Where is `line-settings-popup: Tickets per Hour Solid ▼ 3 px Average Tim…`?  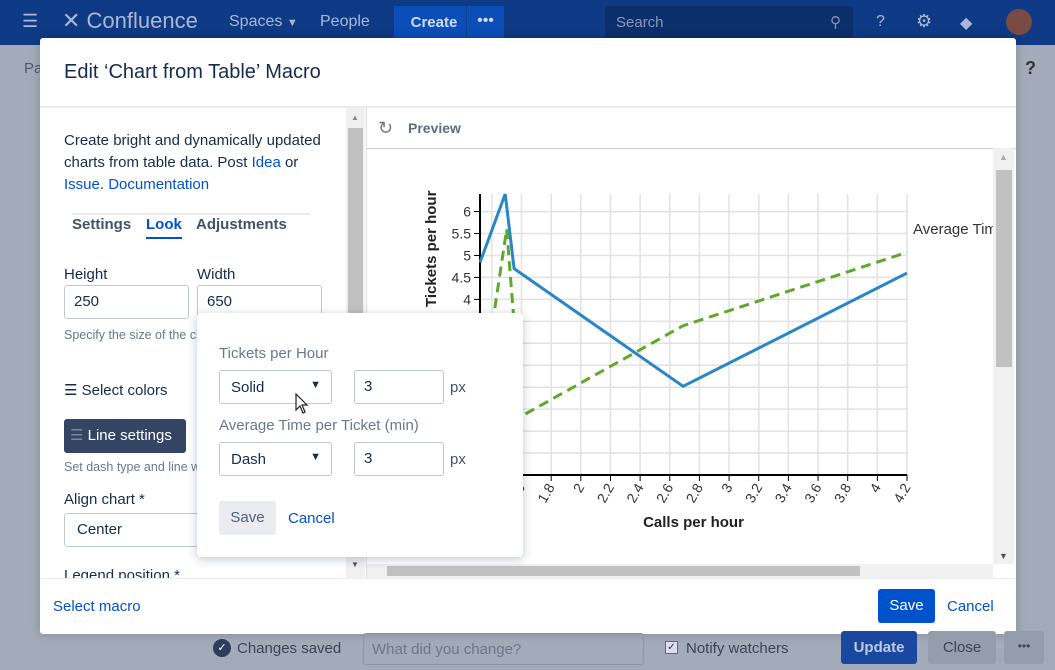
line-settings-popup: Tickets per Hour Solid ▼ 3 px Average Tim… is located at coordinates (360, 435).